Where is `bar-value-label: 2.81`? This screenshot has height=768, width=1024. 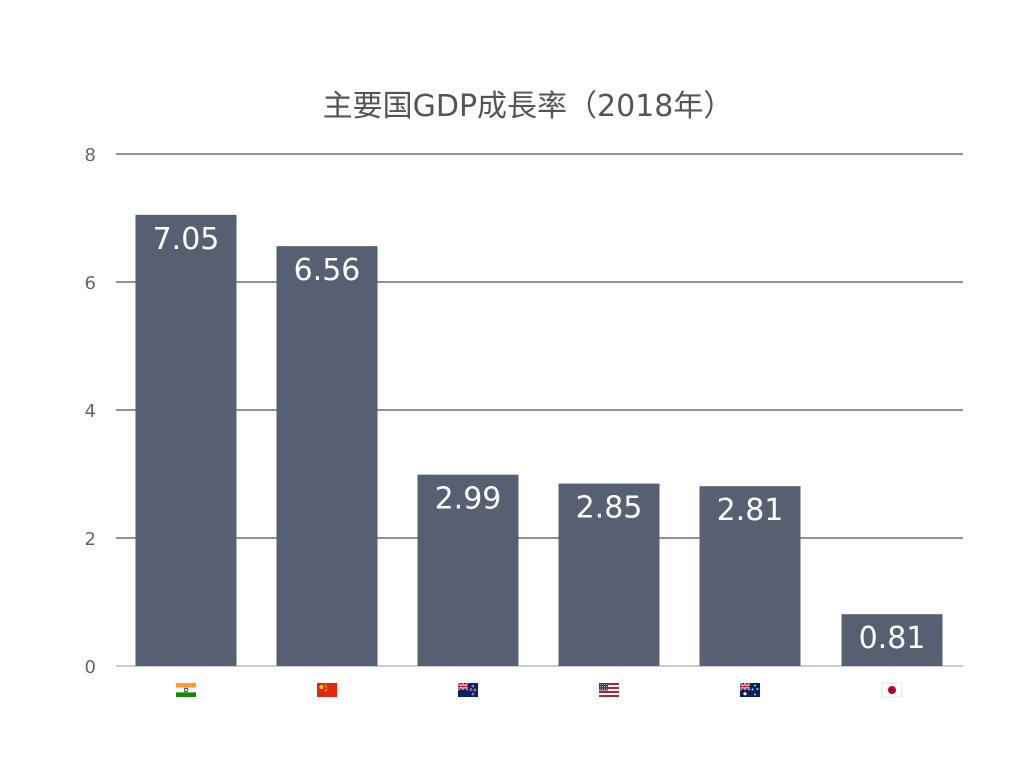
bar-value-label: 2.81 is located at coordinates (750, 510).